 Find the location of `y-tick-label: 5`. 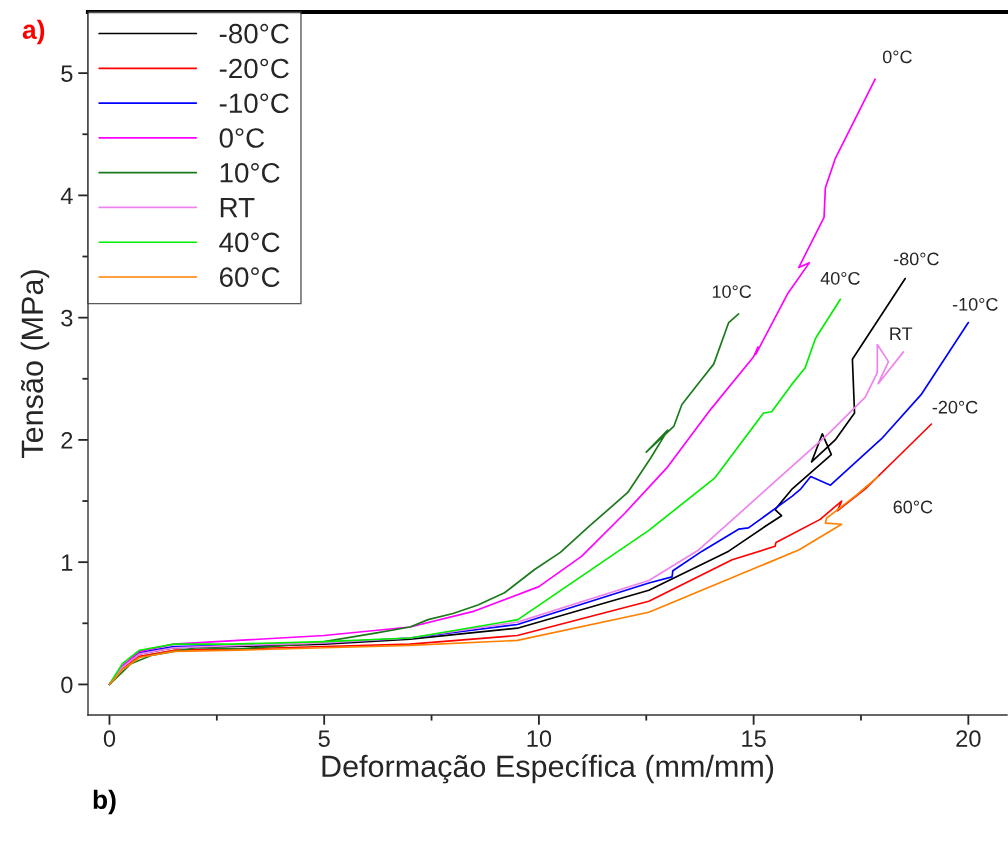

y-tick-label: 5 is located at coordinates (67, 73).